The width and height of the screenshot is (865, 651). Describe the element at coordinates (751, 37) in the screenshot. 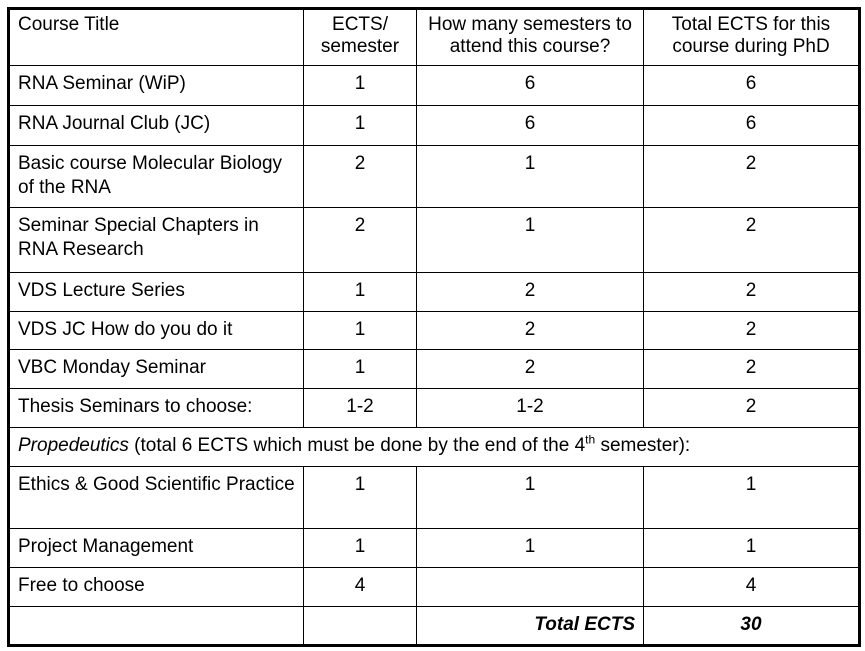

I see `header-cell: Total ECTS for this course during PhD` at that location.